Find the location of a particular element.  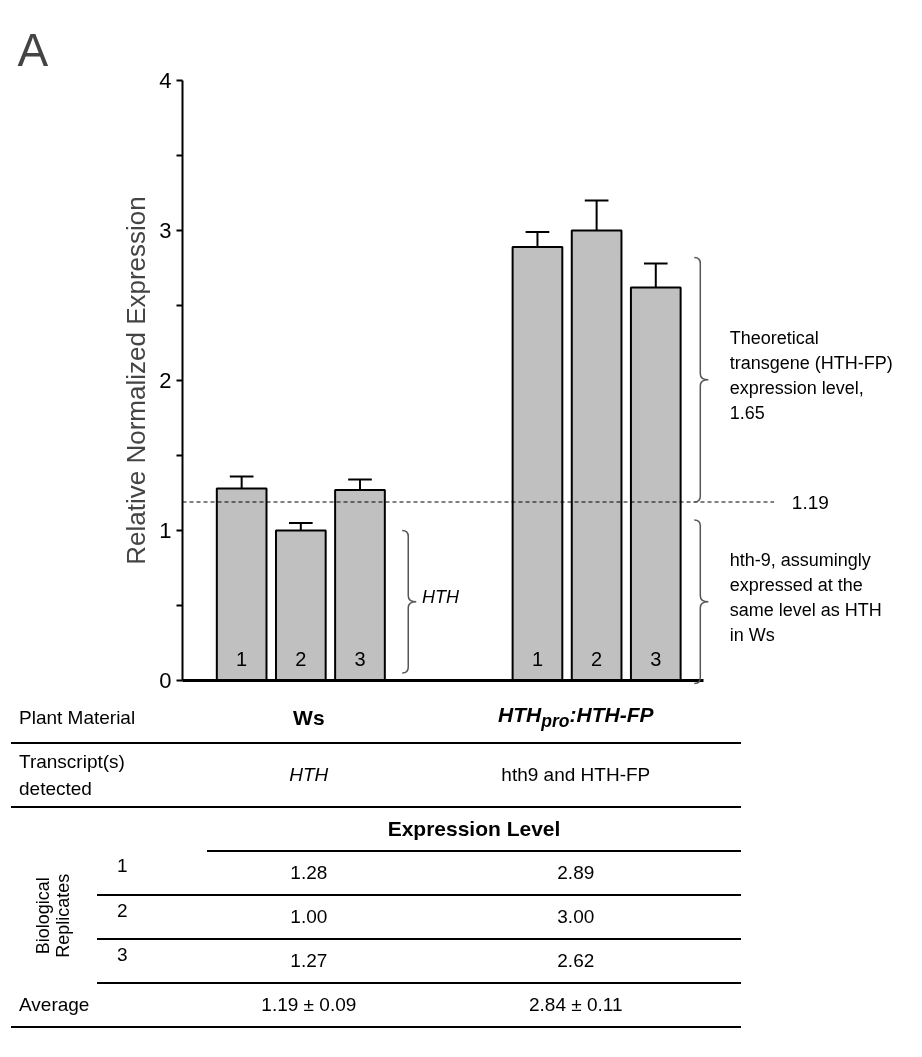

text: 2.89 is located at coordinates (575, 873).